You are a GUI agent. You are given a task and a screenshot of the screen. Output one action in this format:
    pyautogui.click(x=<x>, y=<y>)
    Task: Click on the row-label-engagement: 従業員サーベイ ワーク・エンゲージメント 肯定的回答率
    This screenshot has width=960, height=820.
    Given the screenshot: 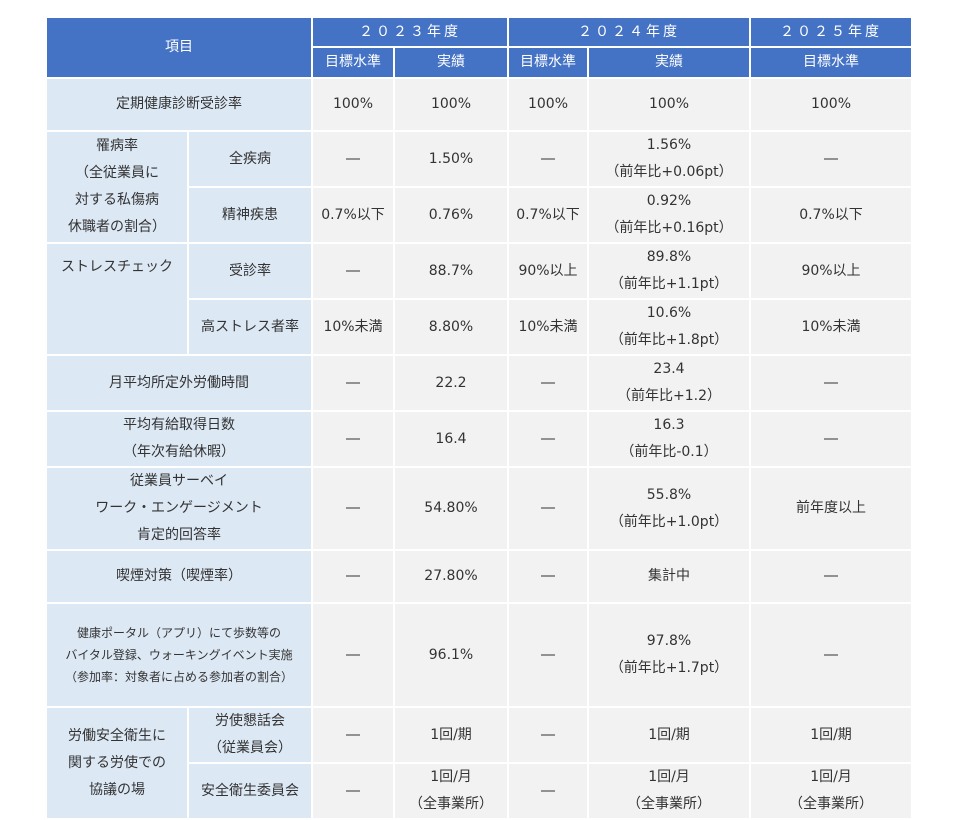 What is the action you would take?
    pyautogui.click(x=179, y=508)
    